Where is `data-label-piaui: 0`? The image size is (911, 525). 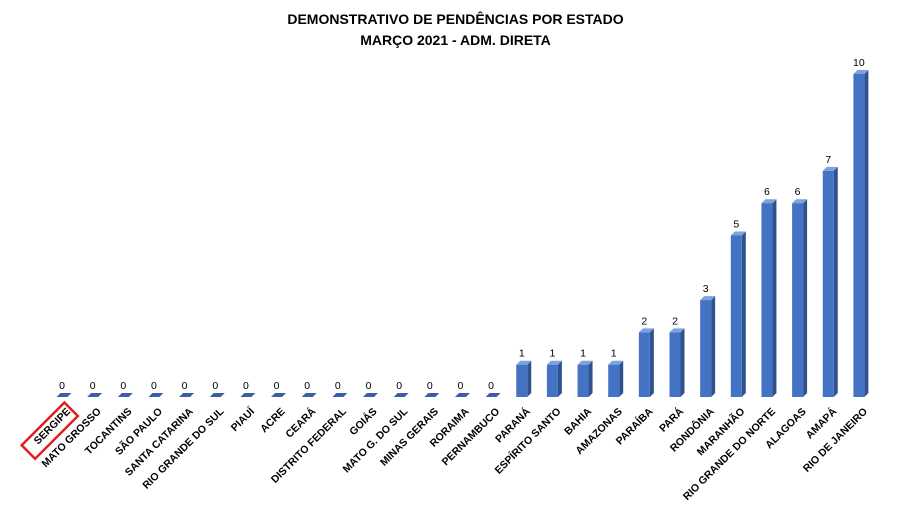 data-label-piaui: 0 is located at coordinates (246, 386).